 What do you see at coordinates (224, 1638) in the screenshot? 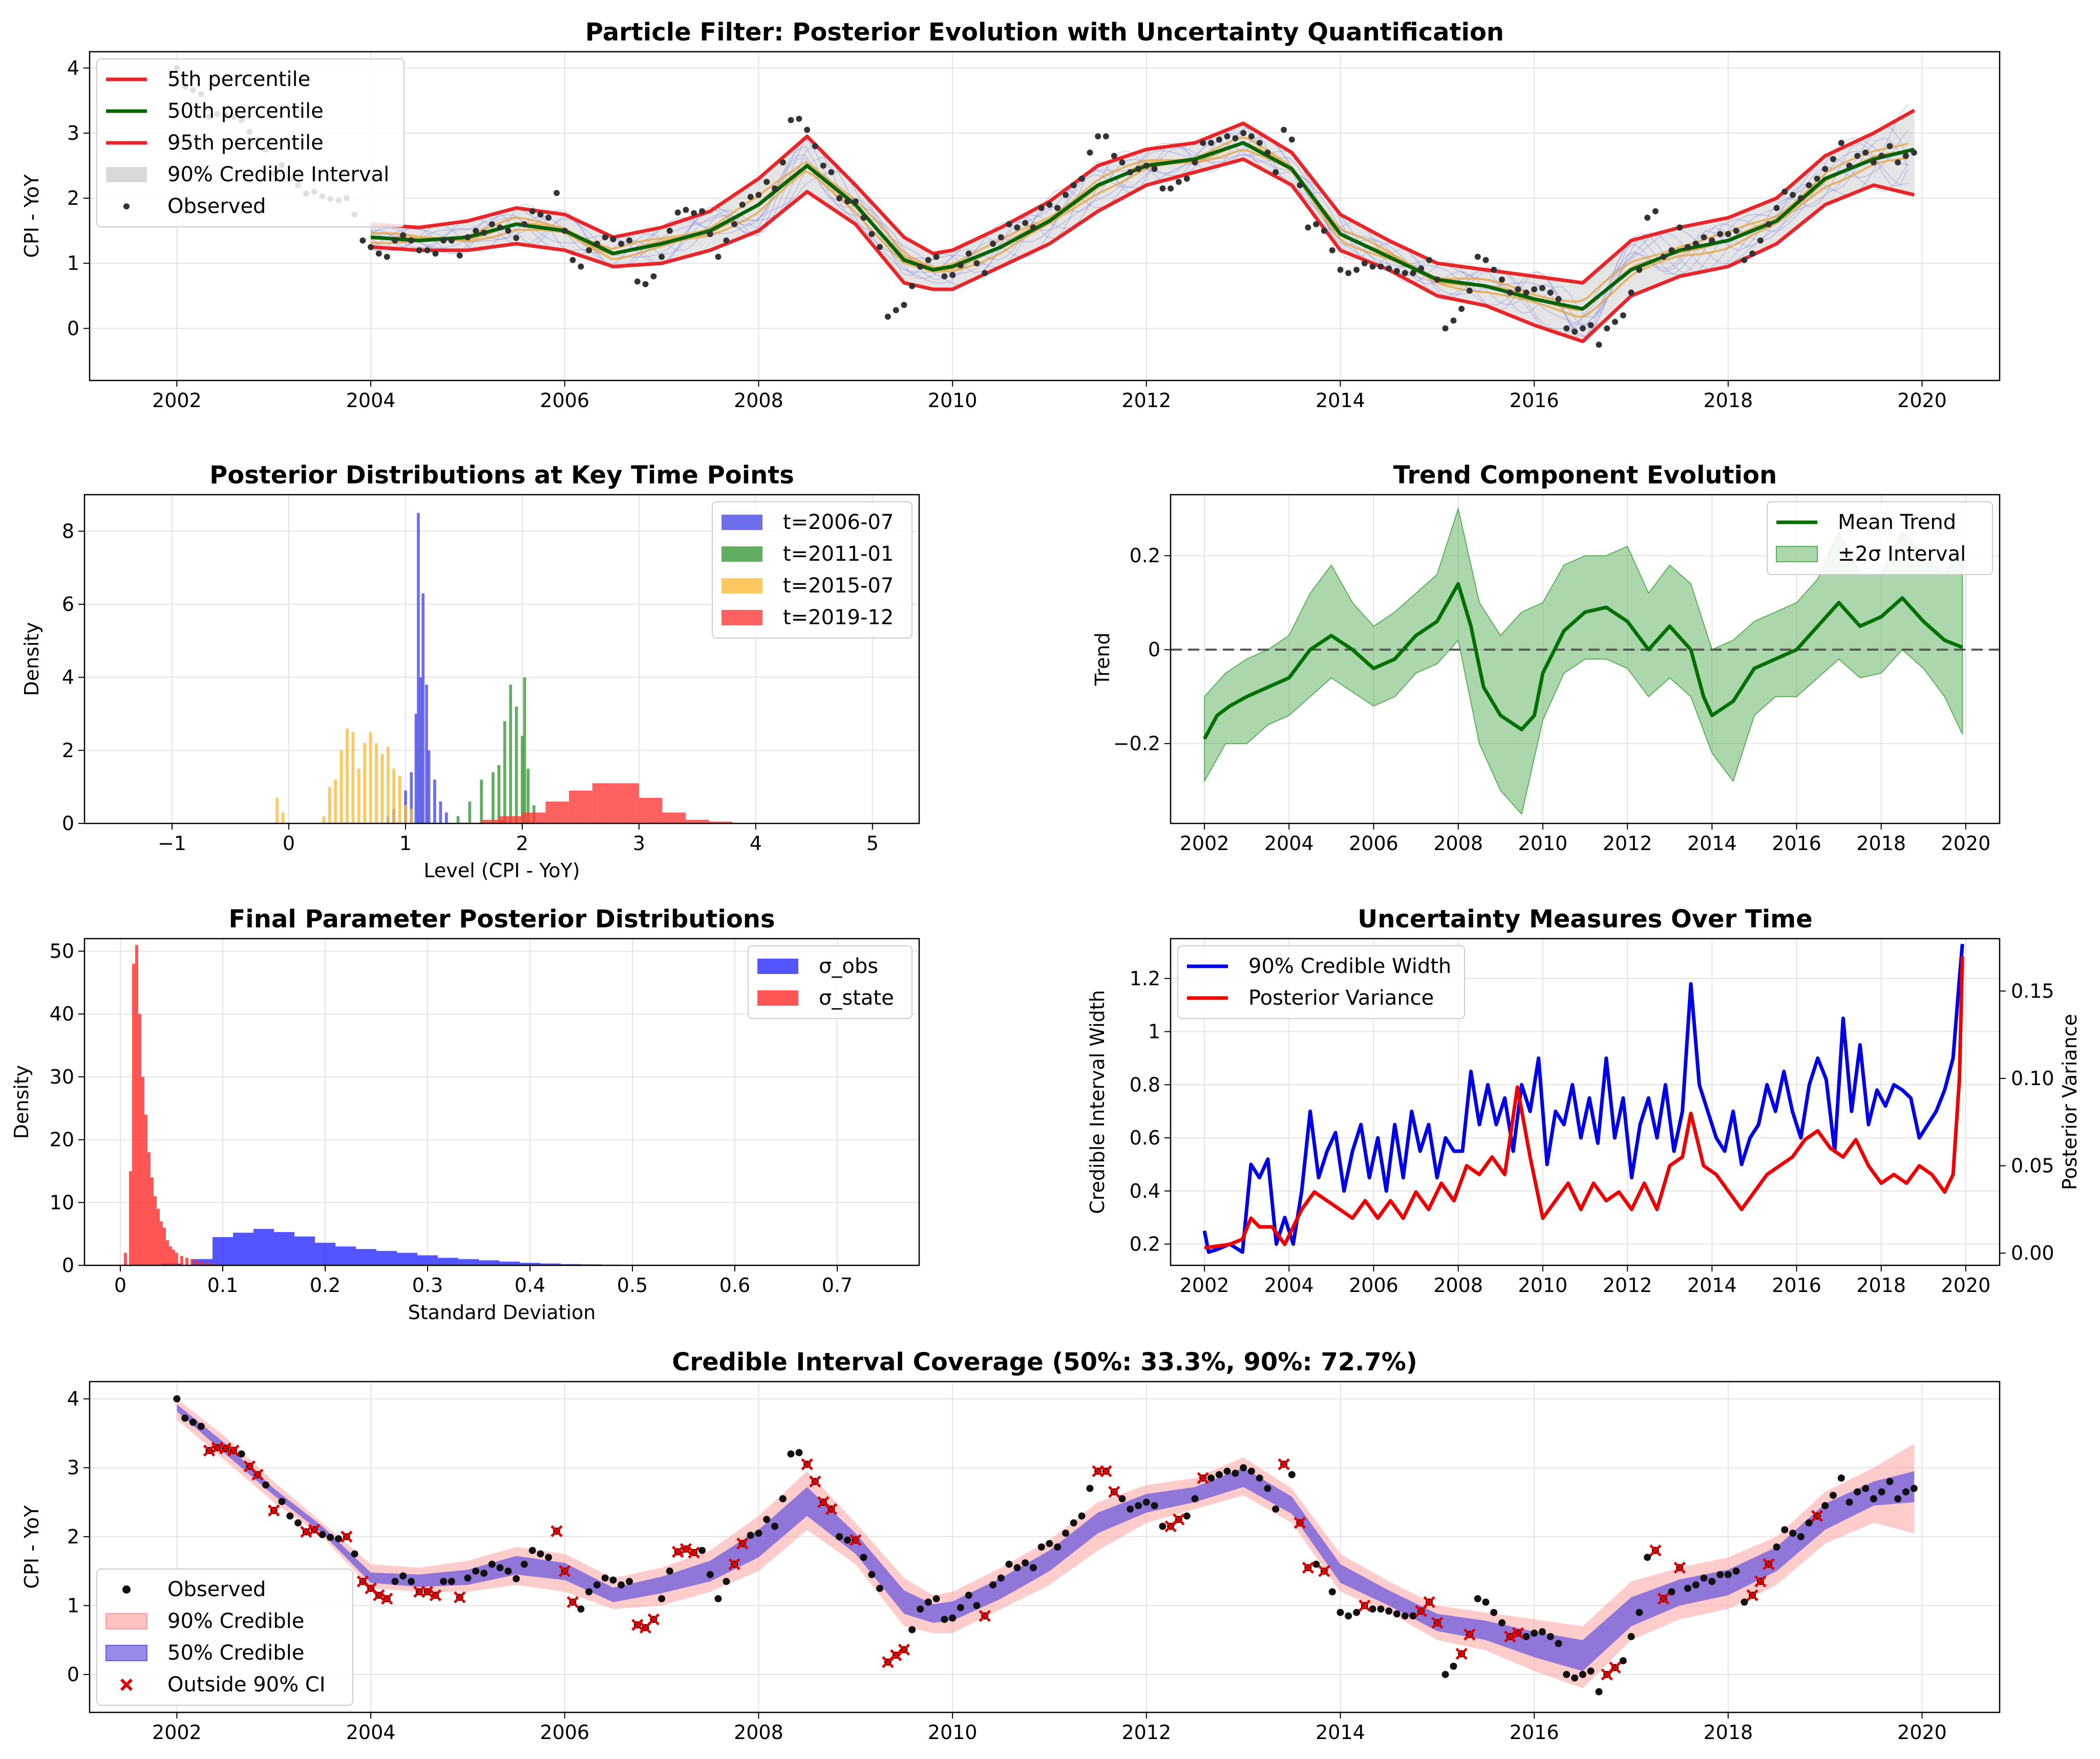
I see `legend-frame` at bounding box center [224, 1638].